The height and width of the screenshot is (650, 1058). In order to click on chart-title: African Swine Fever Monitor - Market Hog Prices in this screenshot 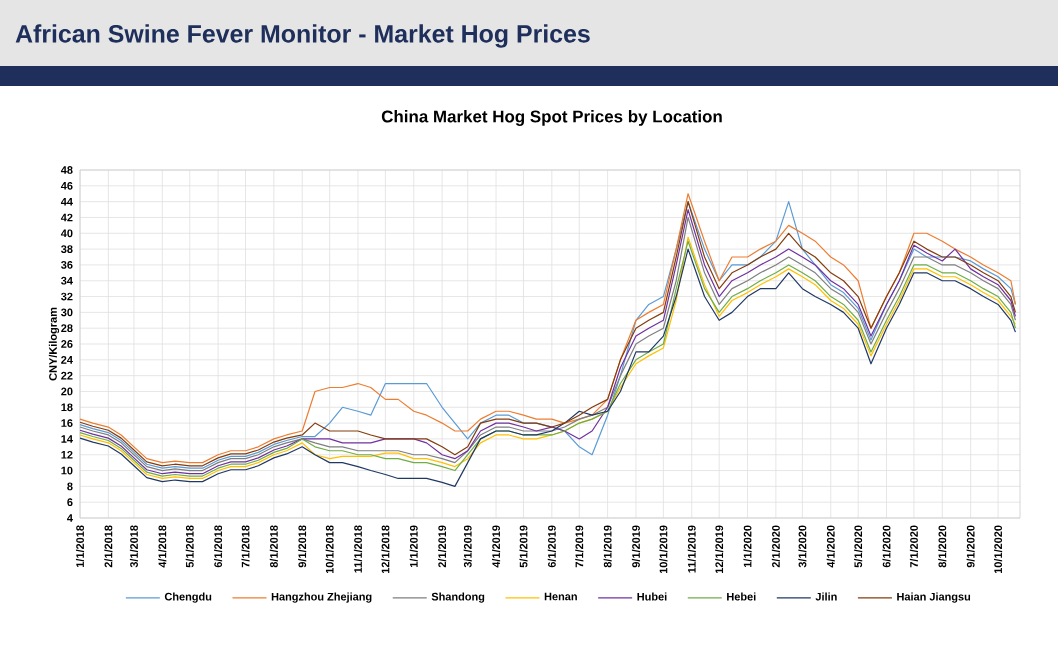, I will do `click(302, 36)`.